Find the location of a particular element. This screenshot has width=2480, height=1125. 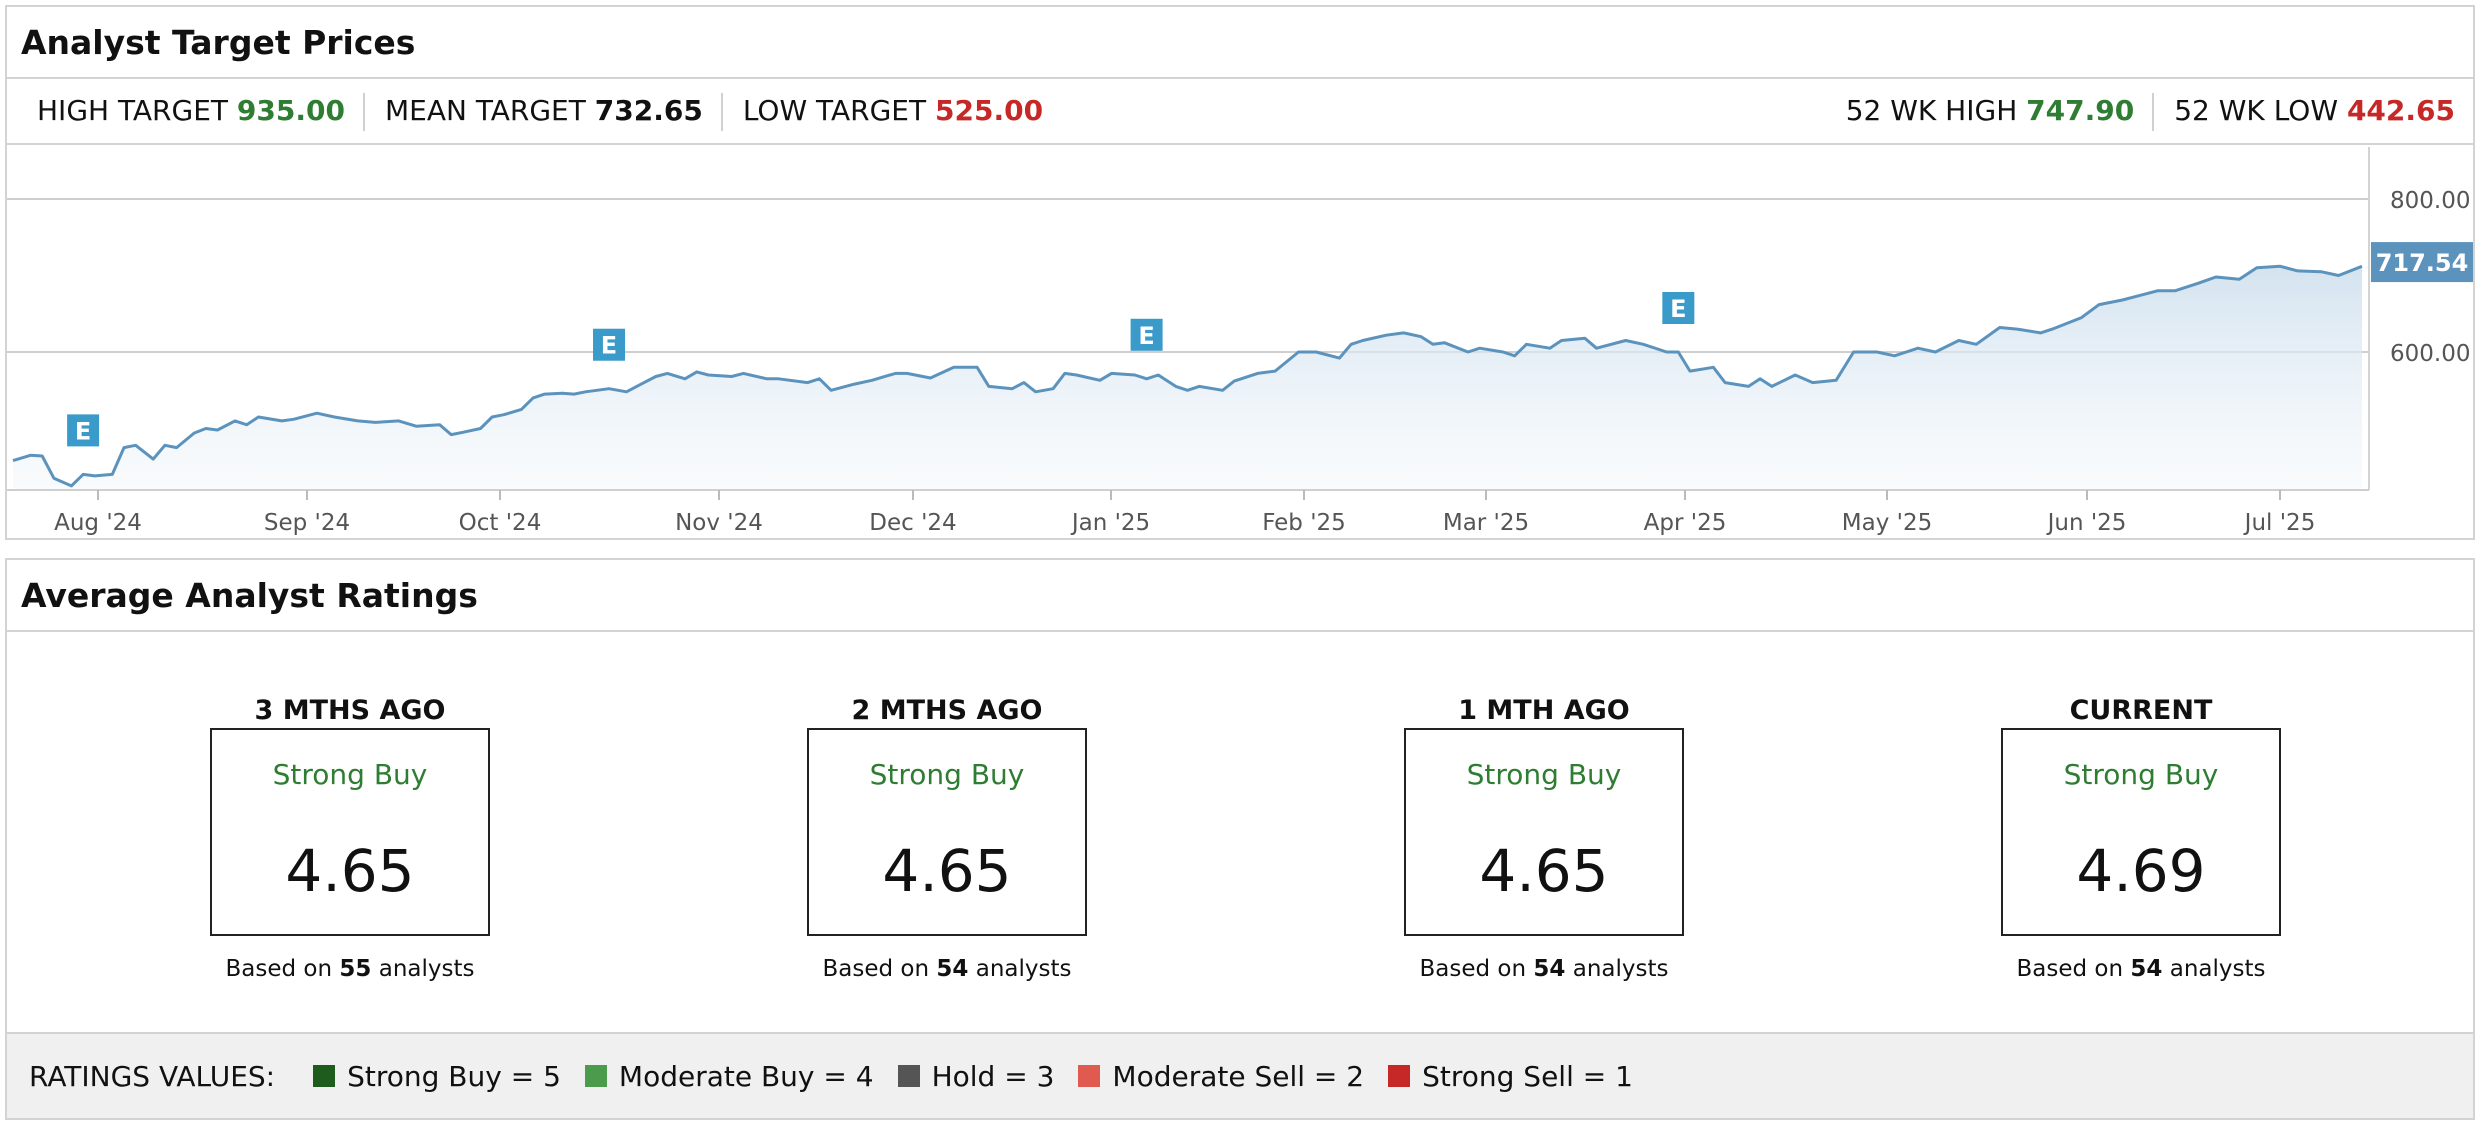

legend-item-strong-buy: Strong Buy = 5 is located at coordinates (437, 1076).